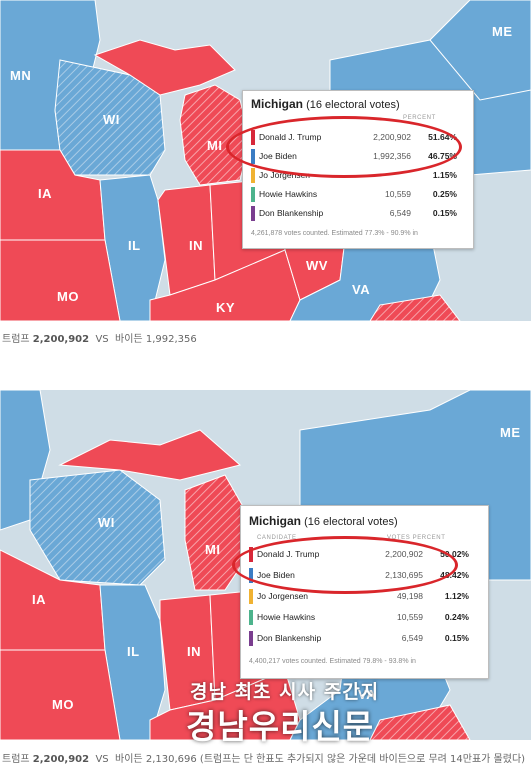 The image size is (531, 779). Describe the element at coordinates (280, 726) in the screenshot. I see `watermark-logo-text: 경남우리신문` at that location.